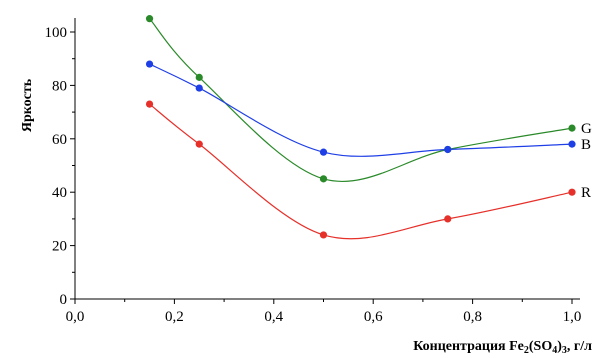  Describe the element at coordinates (586, 145) in the screenshot. I see `series-label-b: B` at that location.